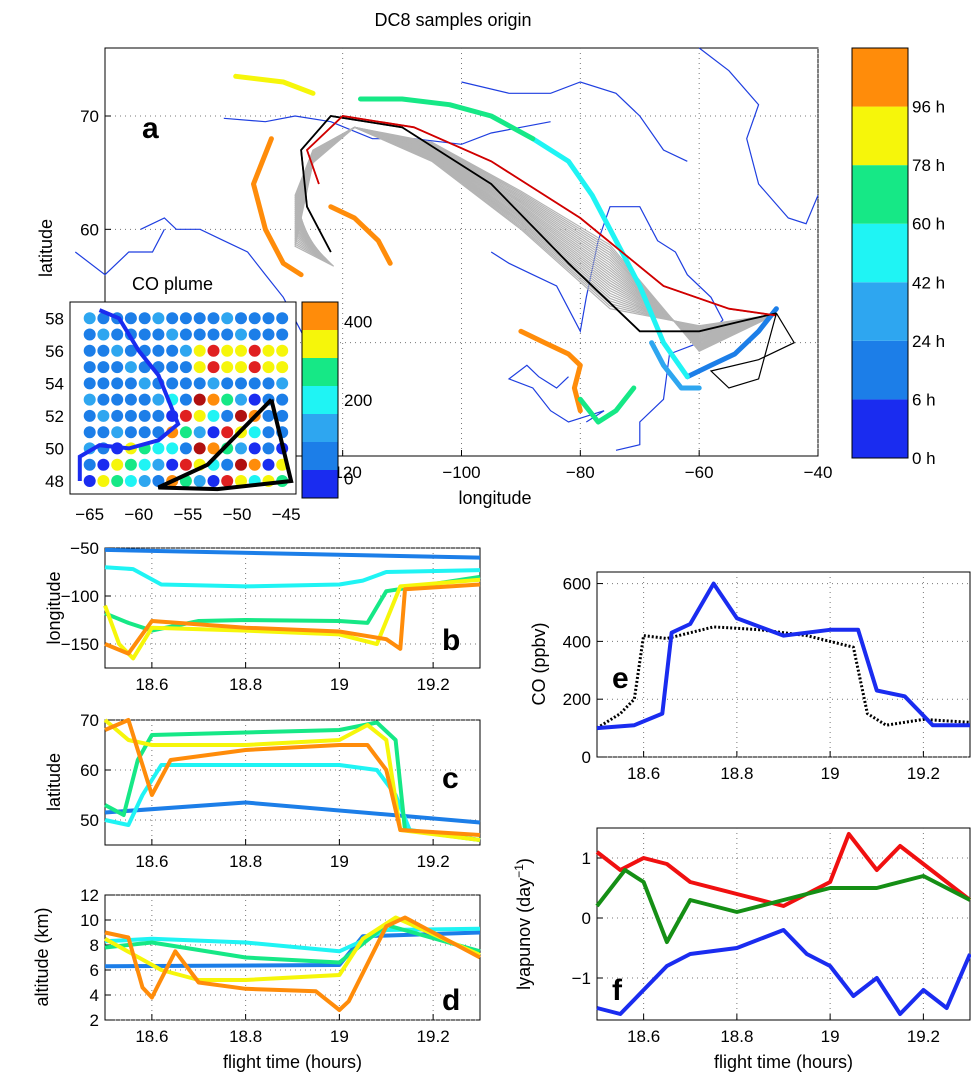 The width and height of the screenshot is (971, 1076). I want to click on mean-trajectory, so click(538, 224).